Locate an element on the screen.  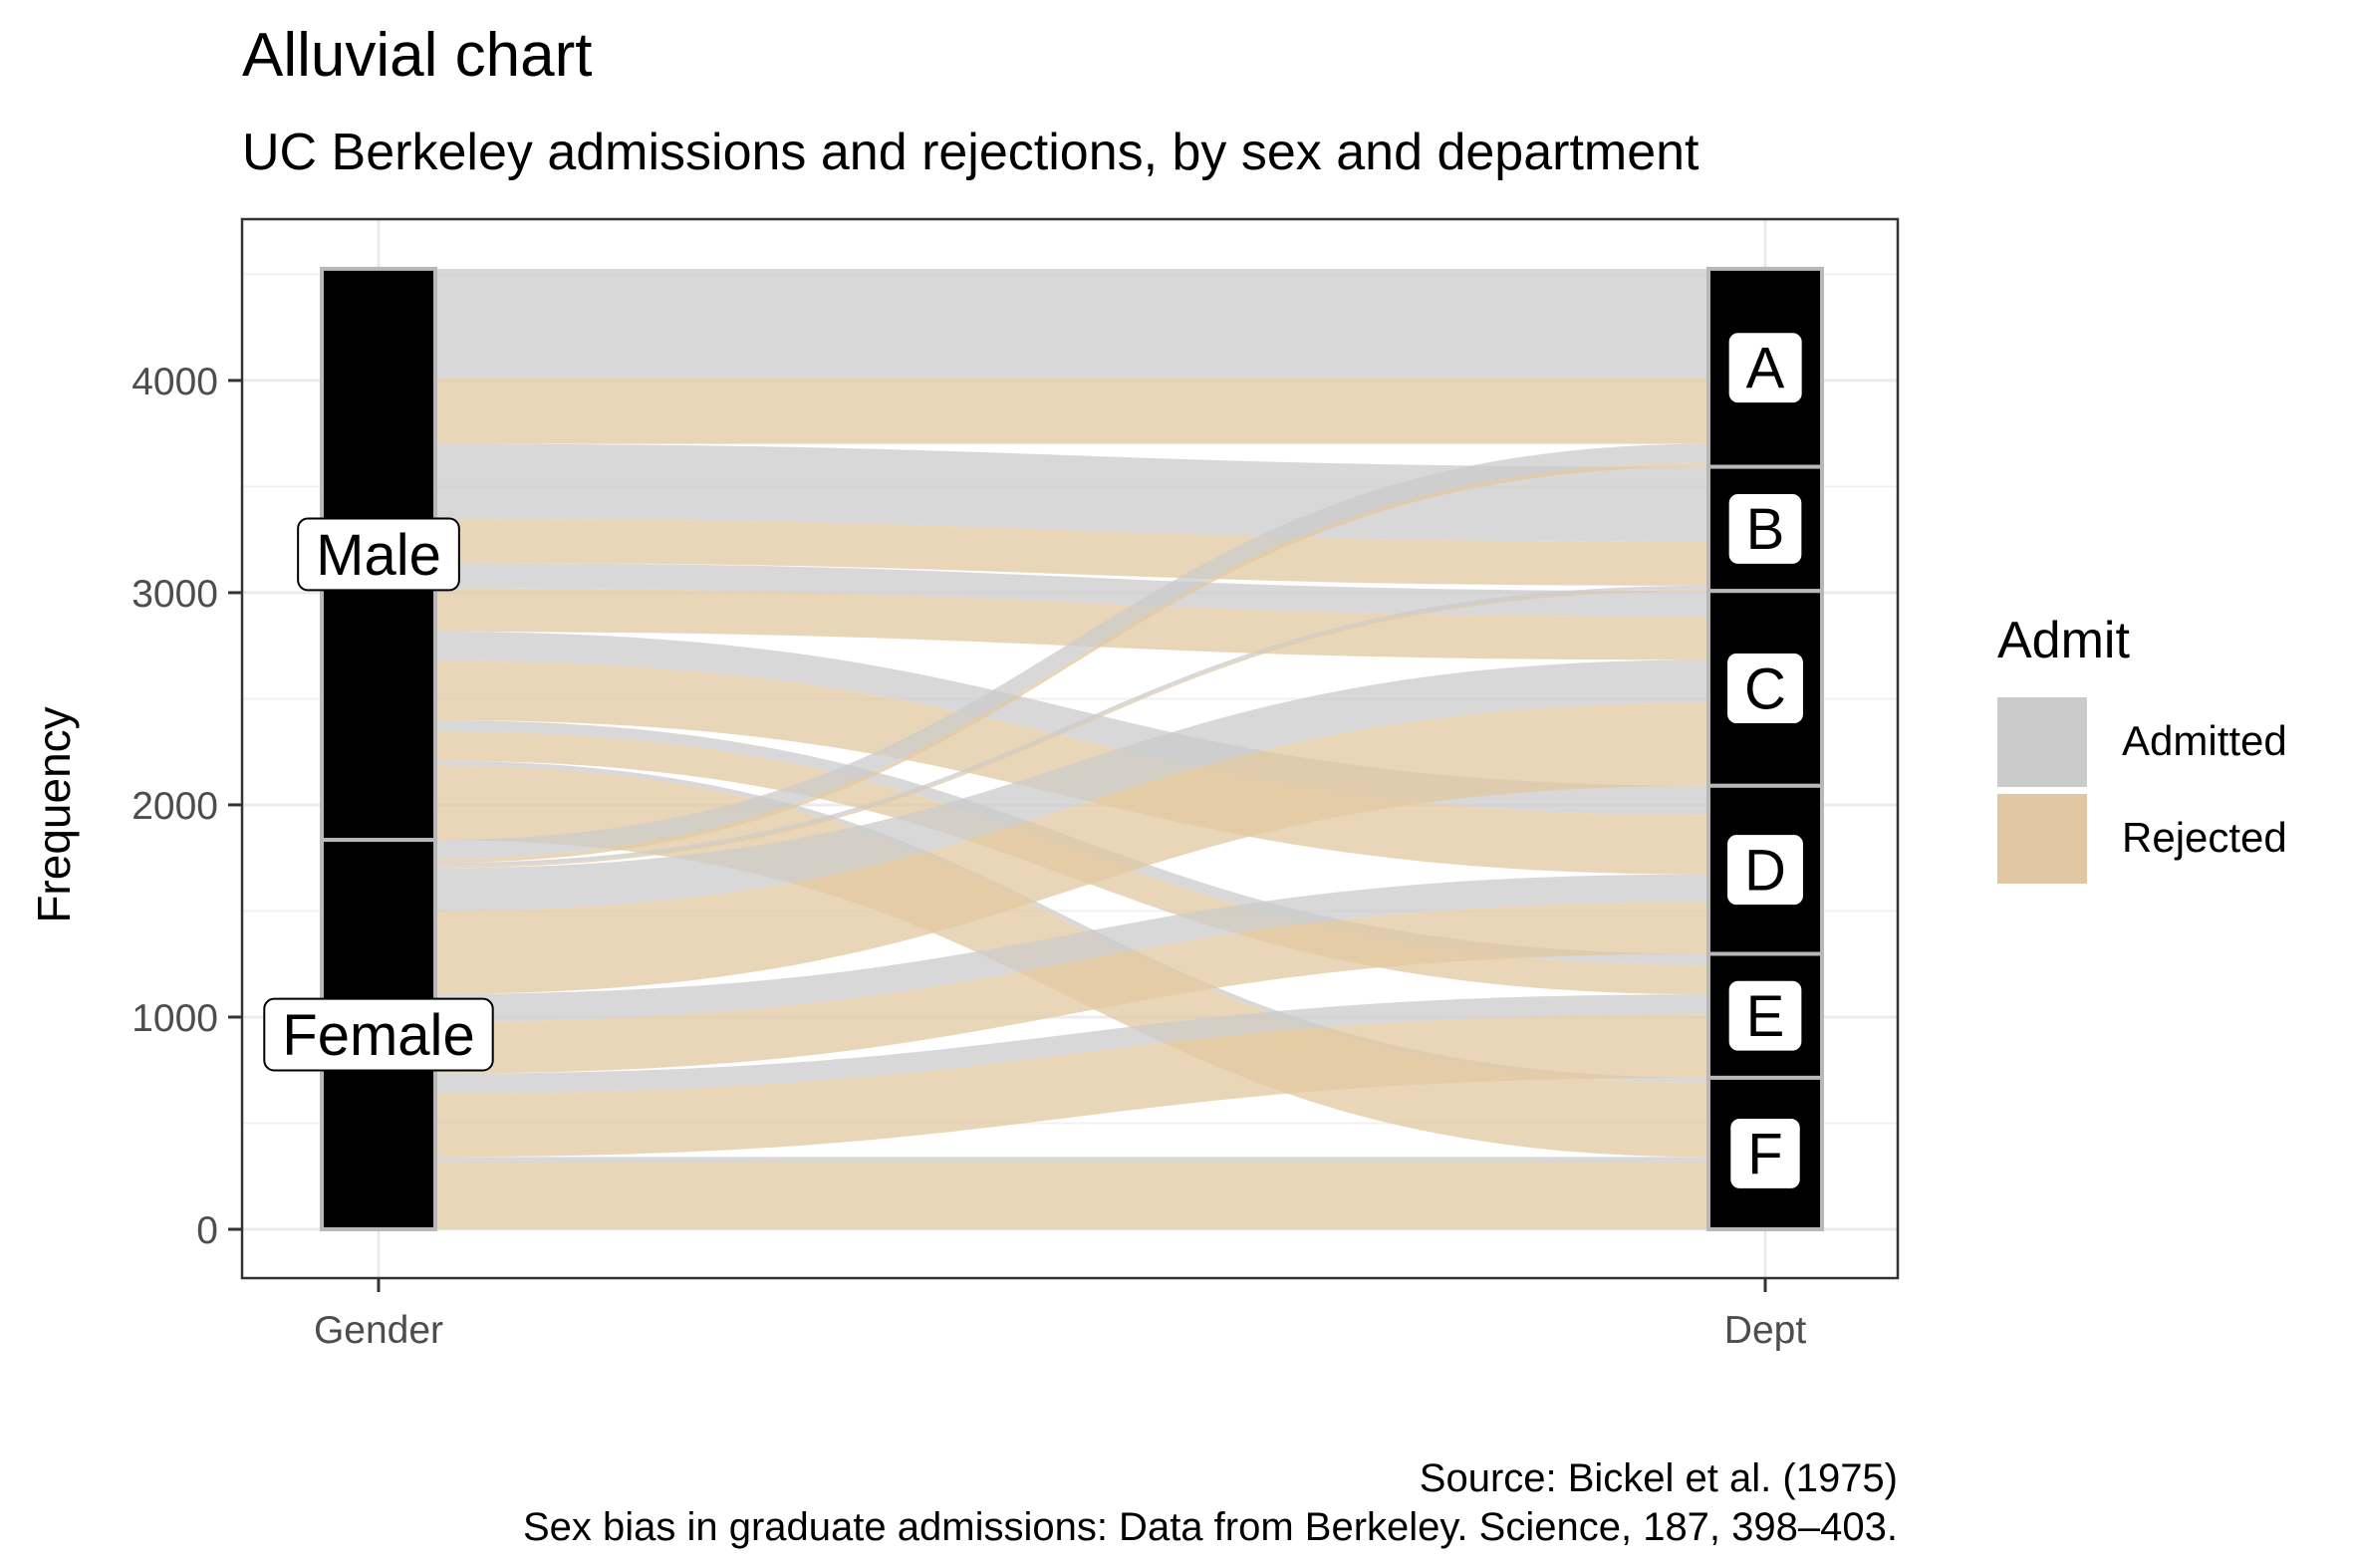
flow-male-f-admitted is located at coordinates (1072, 921).